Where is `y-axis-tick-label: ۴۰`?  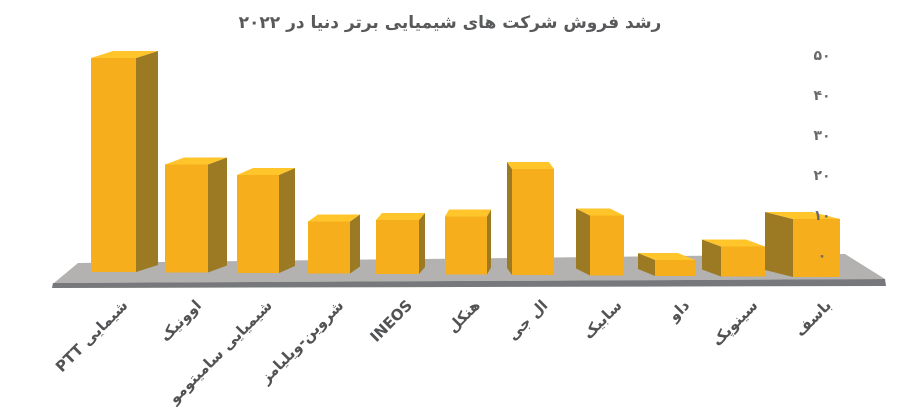 y-axis-tick-label: ۴۰ is located at coordinates (822, 96).